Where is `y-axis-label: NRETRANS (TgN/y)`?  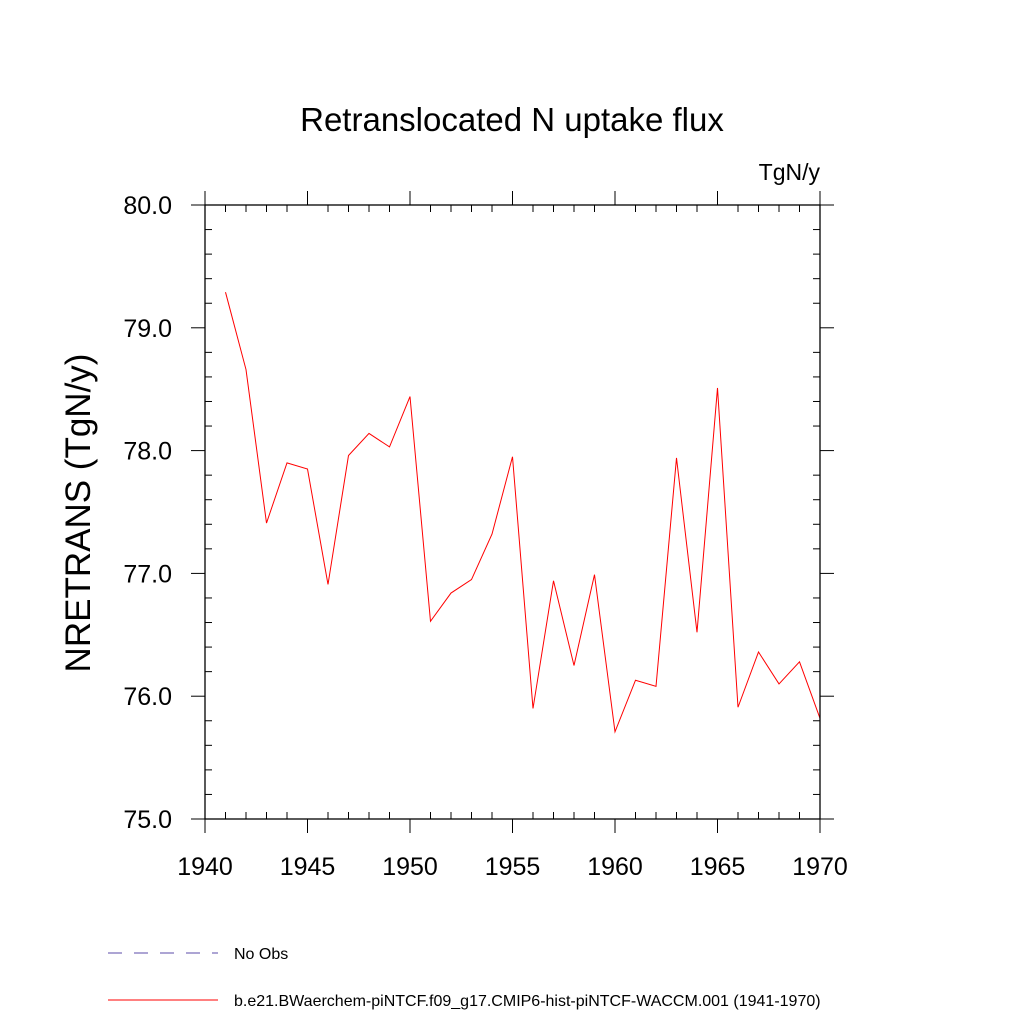 y-axis-label: NRETRANS (TgN/y) is located at coordinates (78, 513).